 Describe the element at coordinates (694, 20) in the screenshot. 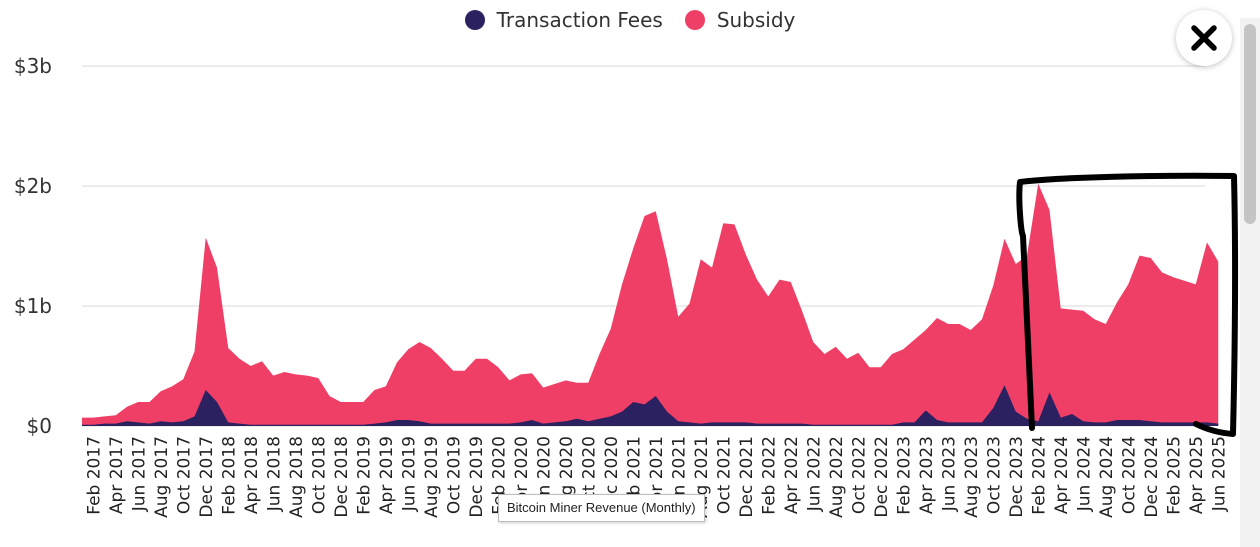

I see `legend-swatch-subsidy` at that location.